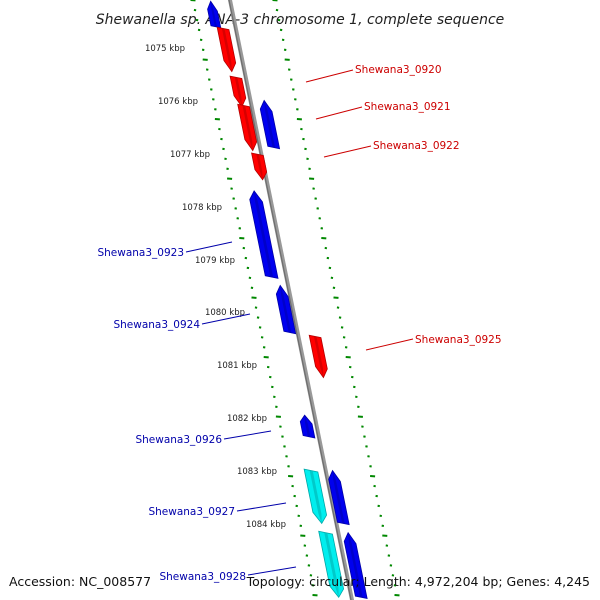 The height and width of the screenshot is (600, 600). Describe the element at coordinates (398, 70) in the screenshot. I see `gene-label-shewana3-0920: Shewana3_0920` at that location.